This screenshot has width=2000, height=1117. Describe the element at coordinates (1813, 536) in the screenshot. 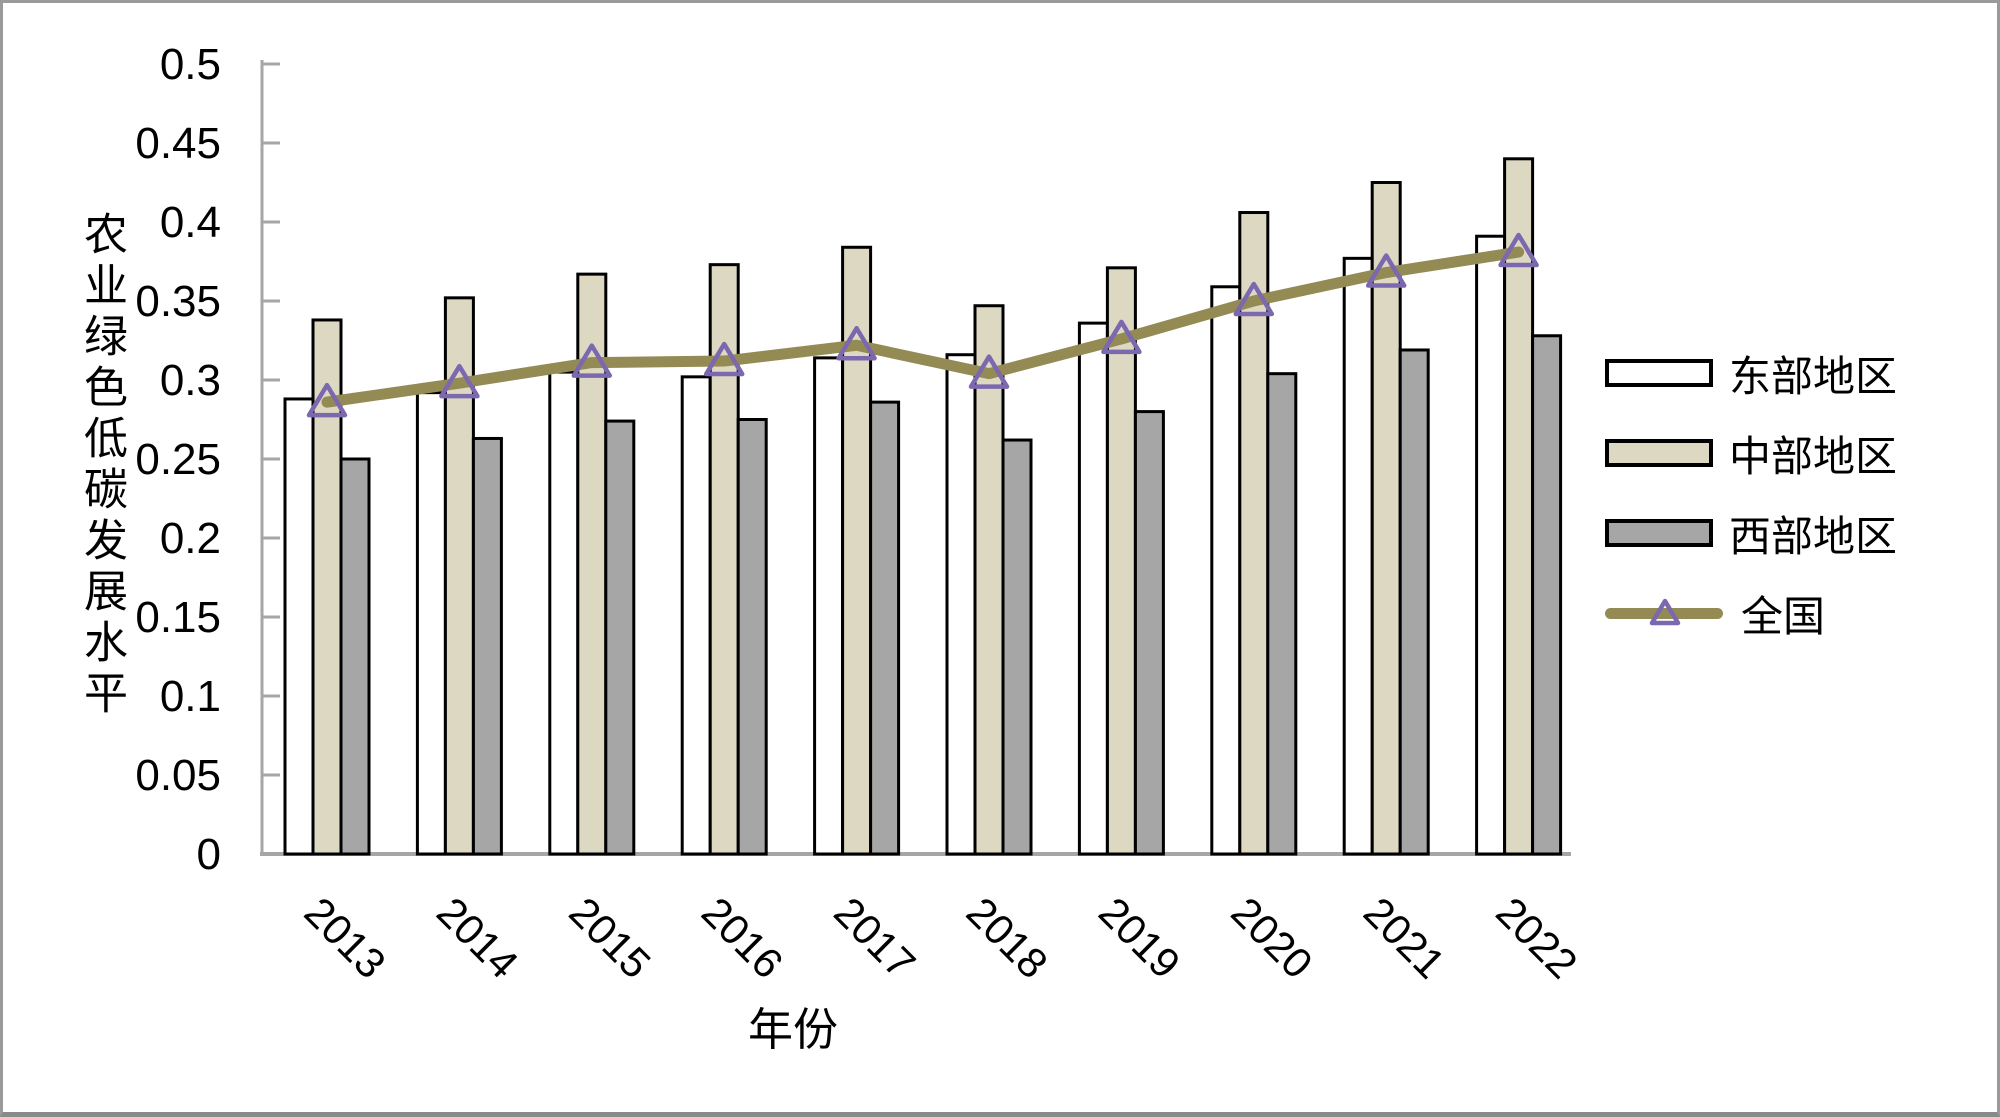

I see `legend-label-west: 西部地区` at that location.